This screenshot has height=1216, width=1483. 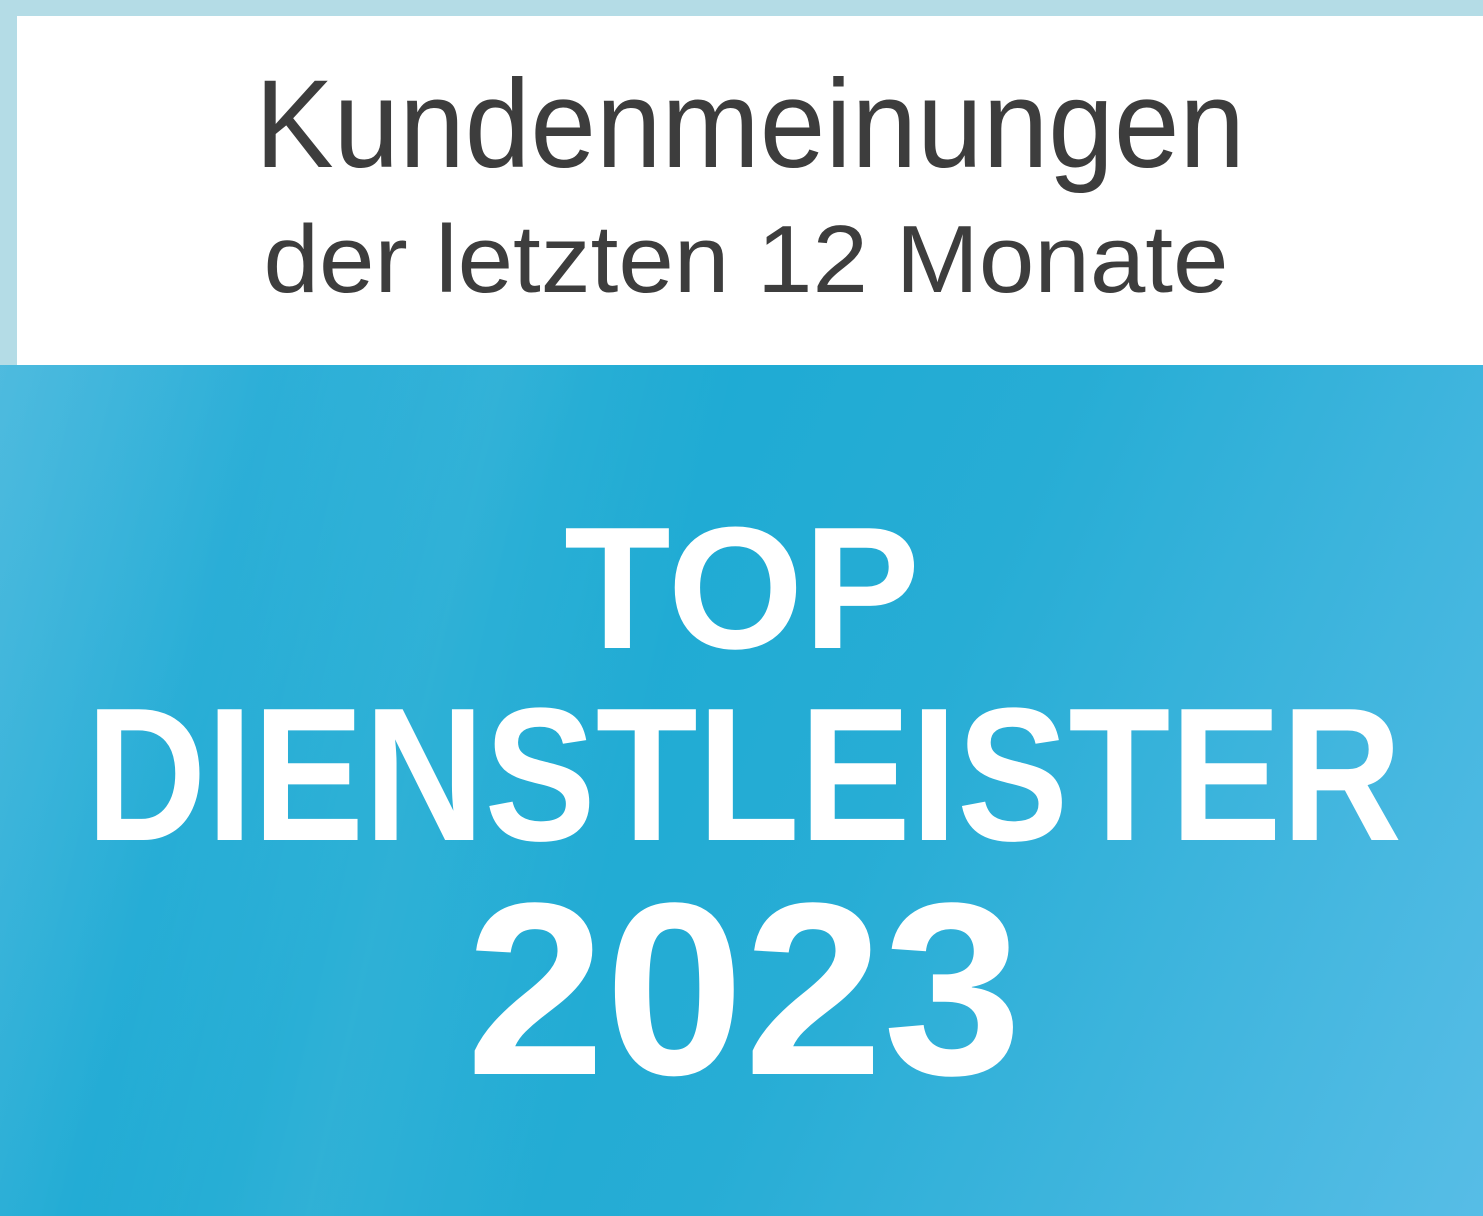 I want to click on award-year: 2023, so click(x=744, y=989).